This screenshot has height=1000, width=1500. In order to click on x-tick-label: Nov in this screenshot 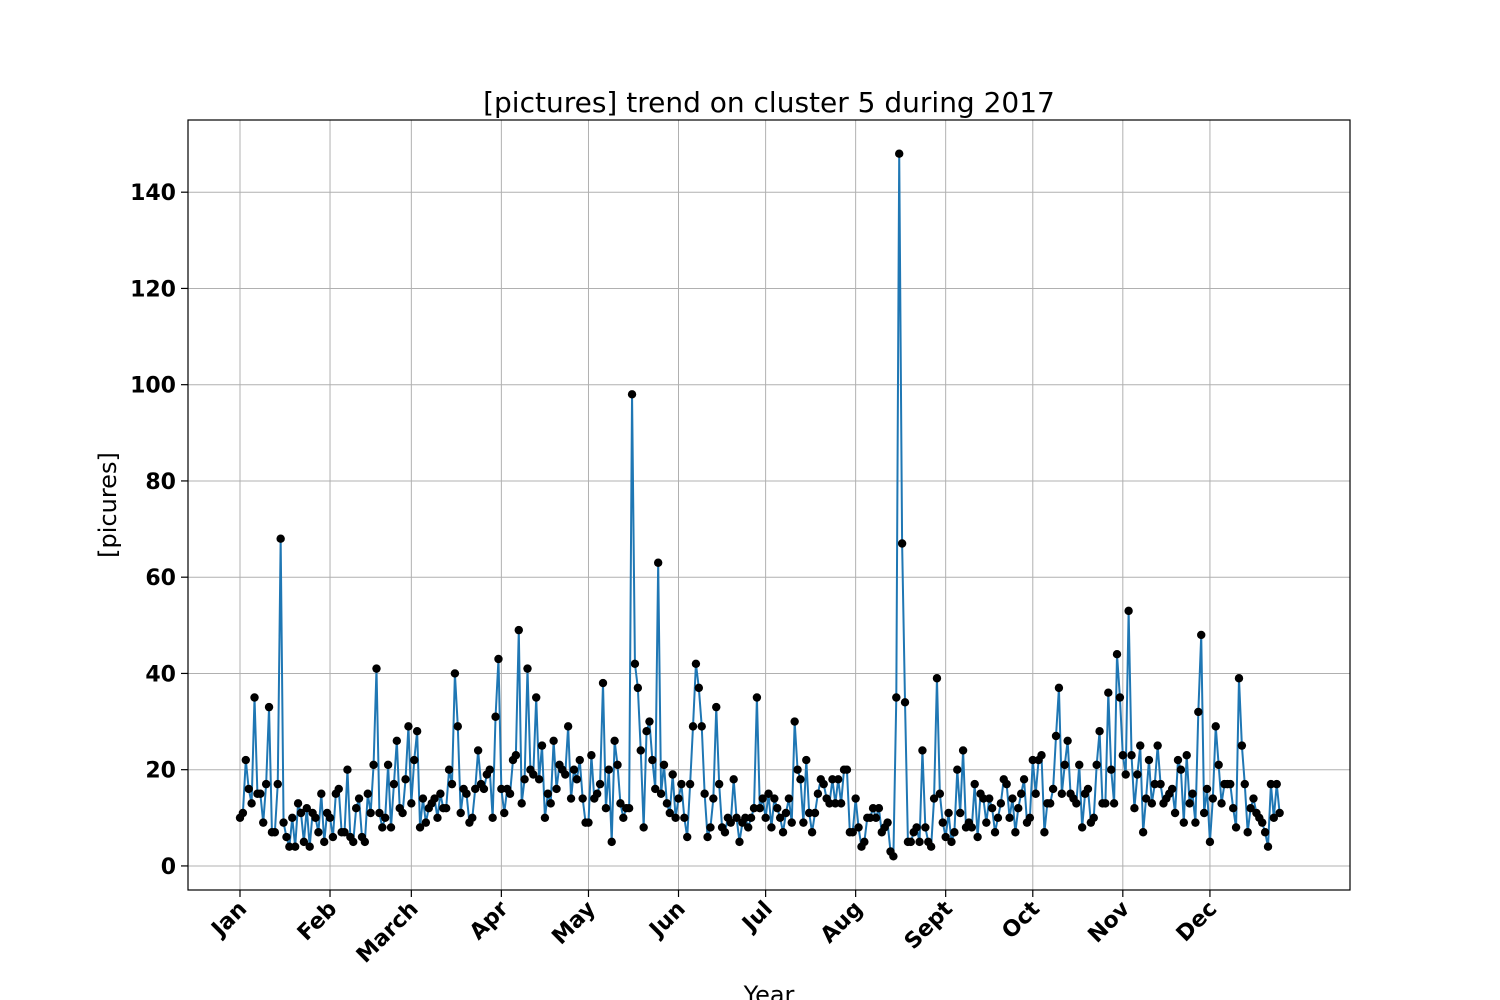, I will do `click(1110, 922)`.